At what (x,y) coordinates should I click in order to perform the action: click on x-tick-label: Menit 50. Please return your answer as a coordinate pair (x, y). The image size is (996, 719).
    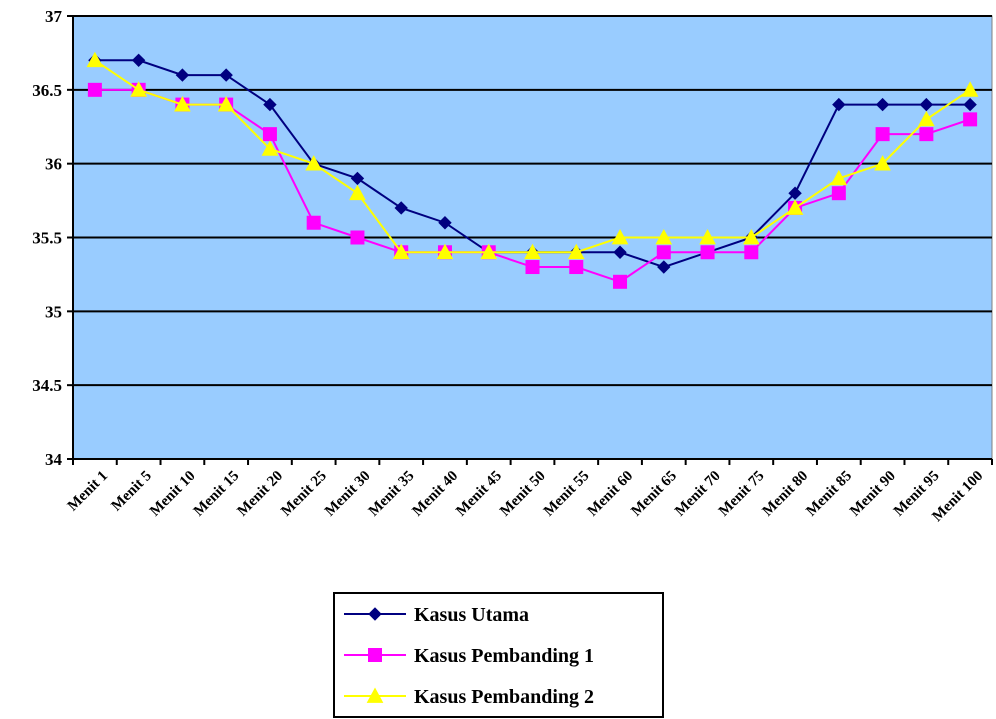
    Looking at the image, I should click on (523, 494).